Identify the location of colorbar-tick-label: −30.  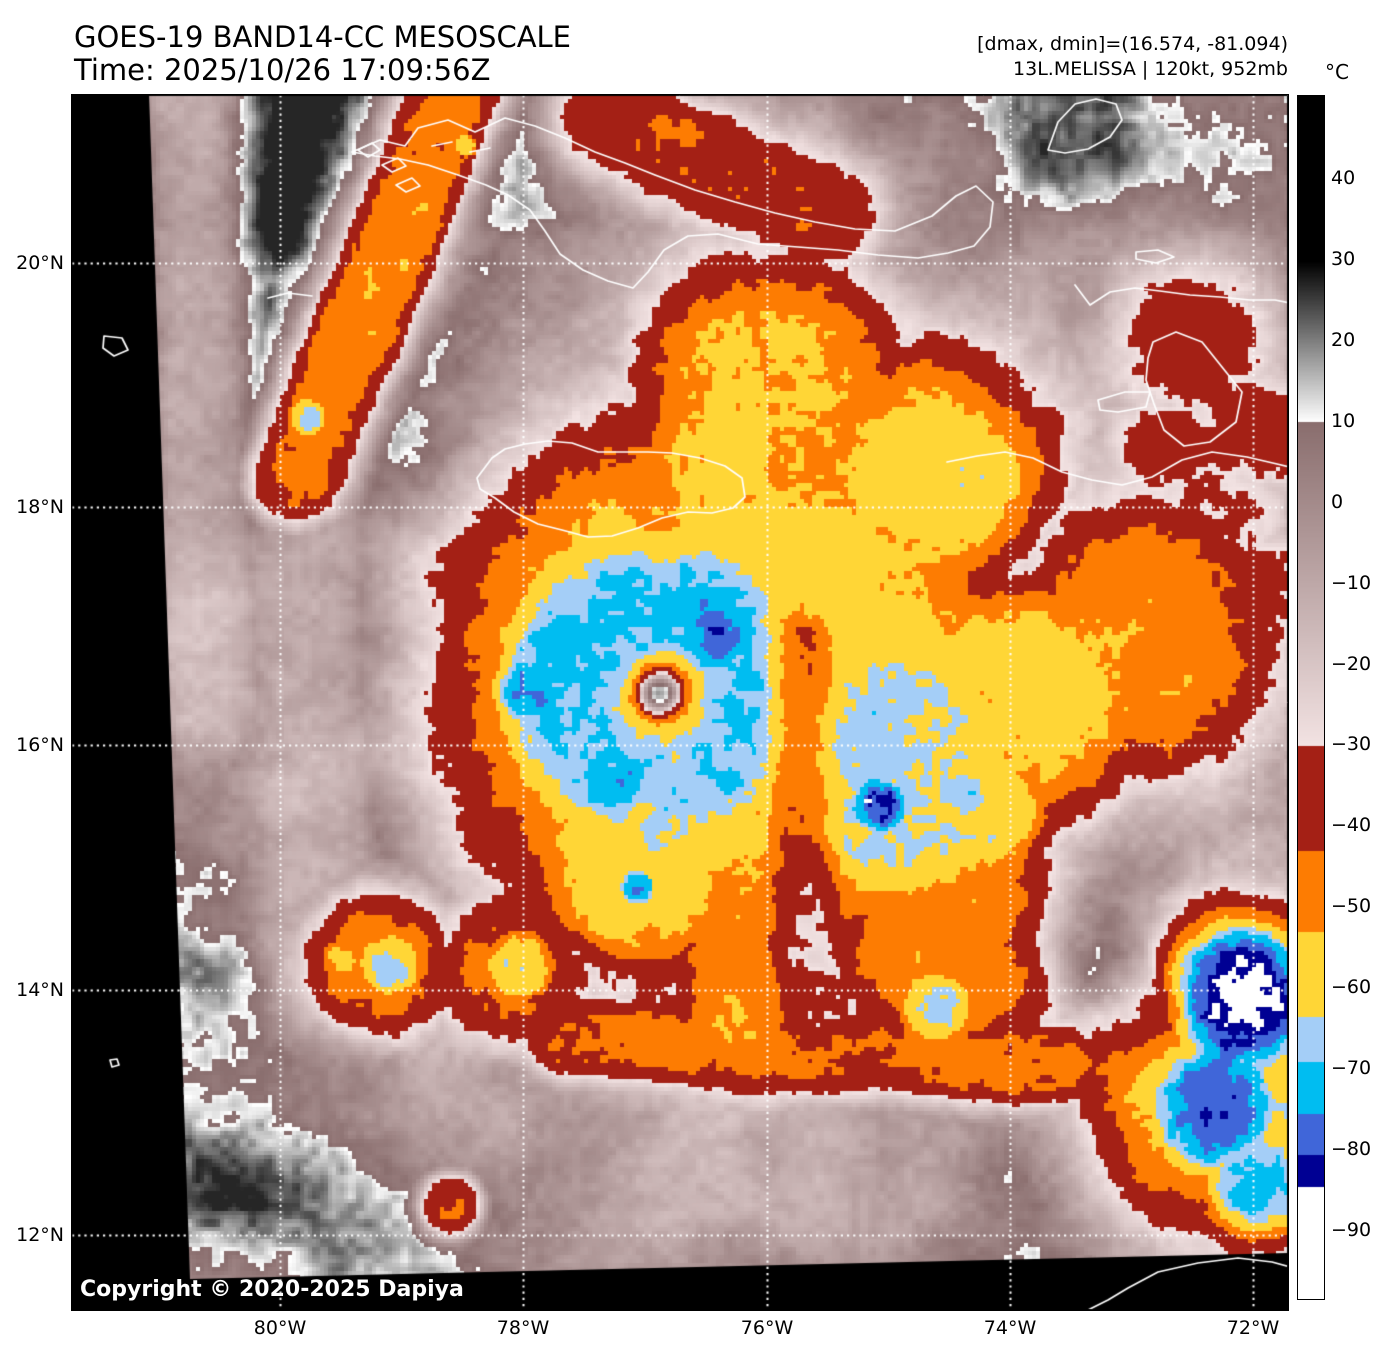
(1351, 744).